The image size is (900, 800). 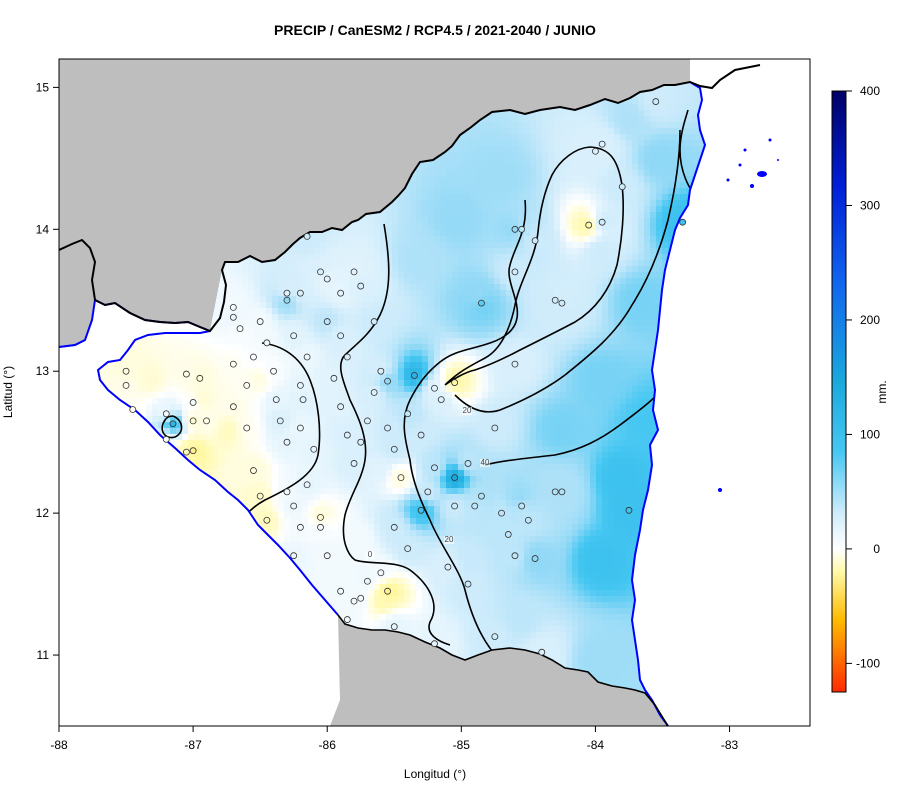 I want to click on x-tick-label: -87, so click(x=193, y=745).